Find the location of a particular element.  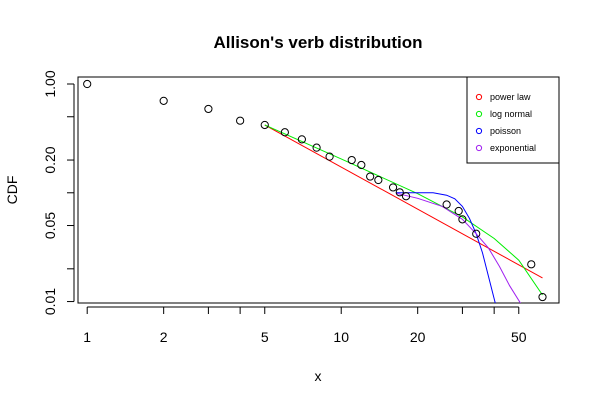

fit-line-exponential is located at coordinates (458, 247).